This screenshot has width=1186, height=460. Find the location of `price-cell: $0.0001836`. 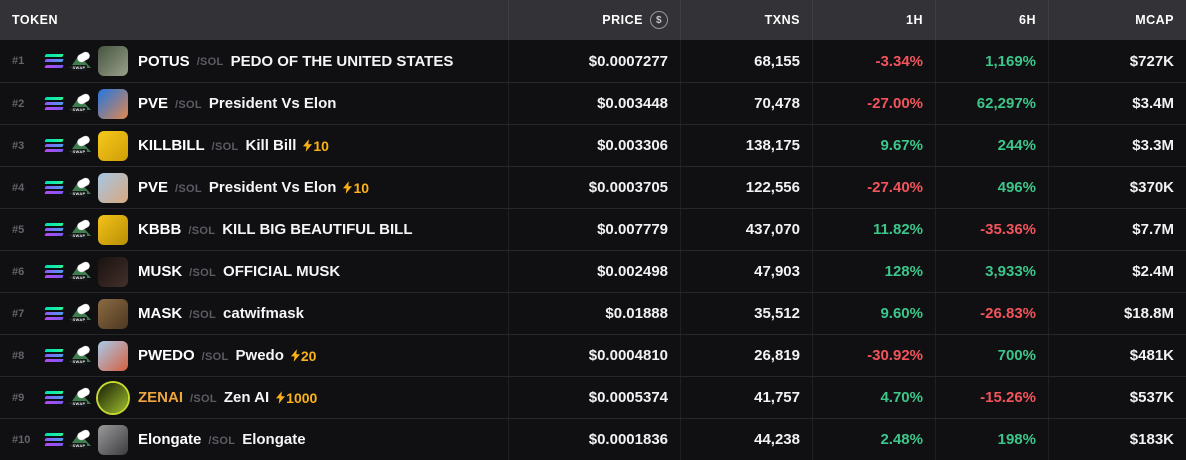

price-cell: $0.0001836 is located at coordinates (594, 439).